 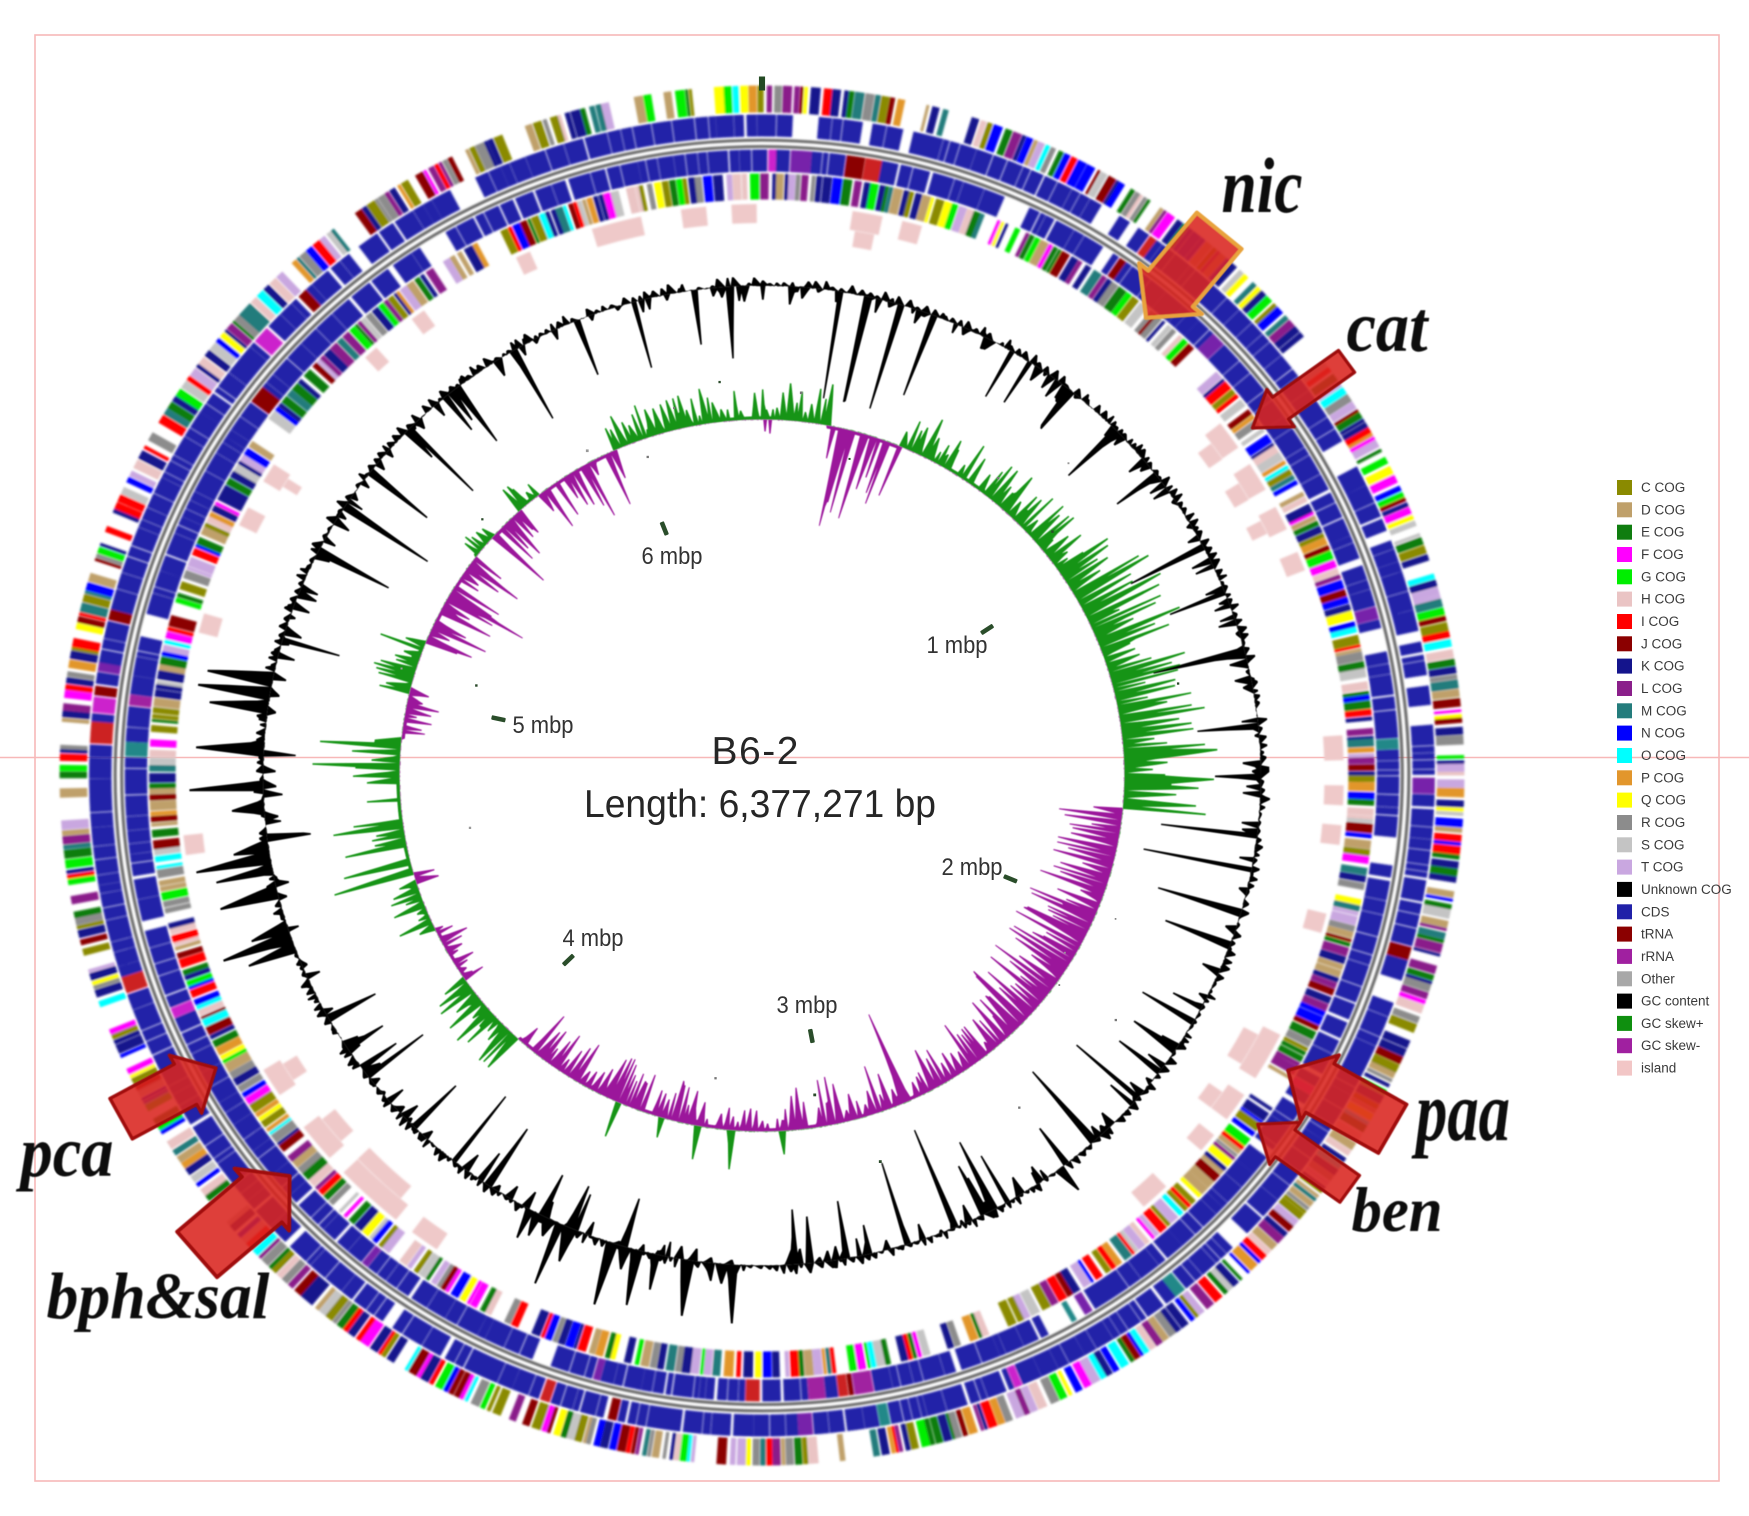 I want to click on svg-text: Q COG, so click(x=1663, y=800).